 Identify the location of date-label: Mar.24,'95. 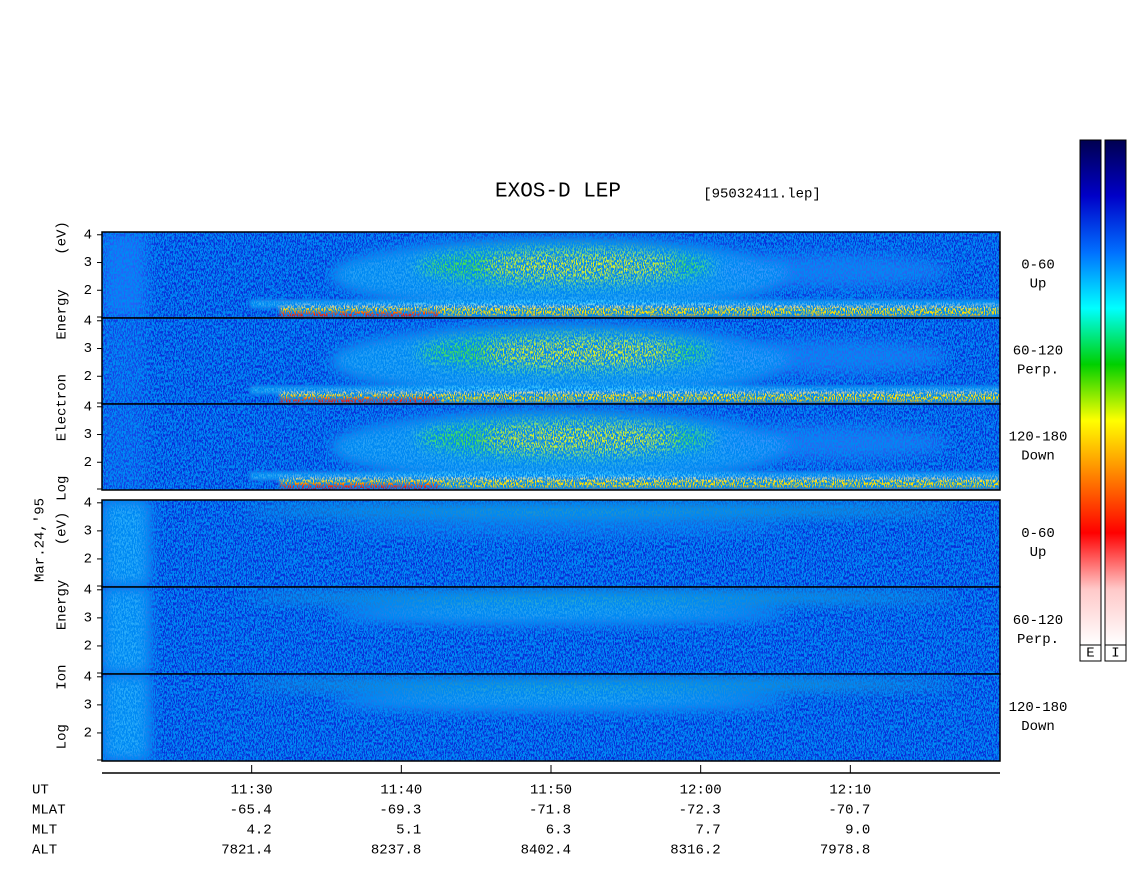
(41, 540).